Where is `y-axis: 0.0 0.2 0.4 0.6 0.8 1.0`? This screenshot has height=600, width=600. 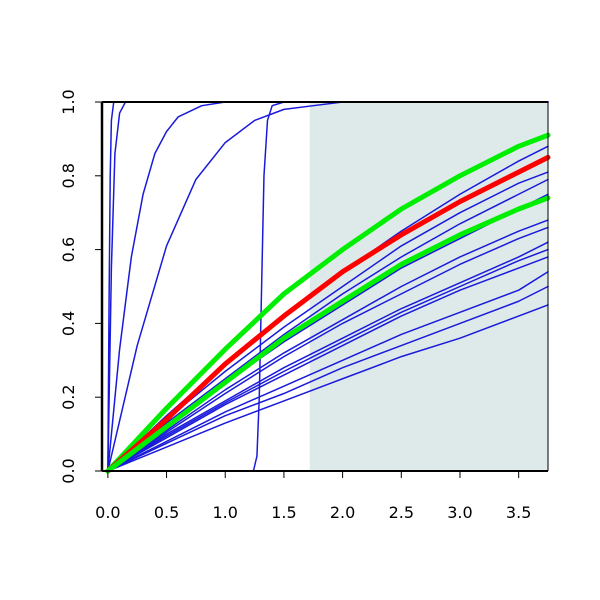 y-axis: 0.0 0.2 0.4 0.6 0.8 1.0 is located at coordinates (80, 286).